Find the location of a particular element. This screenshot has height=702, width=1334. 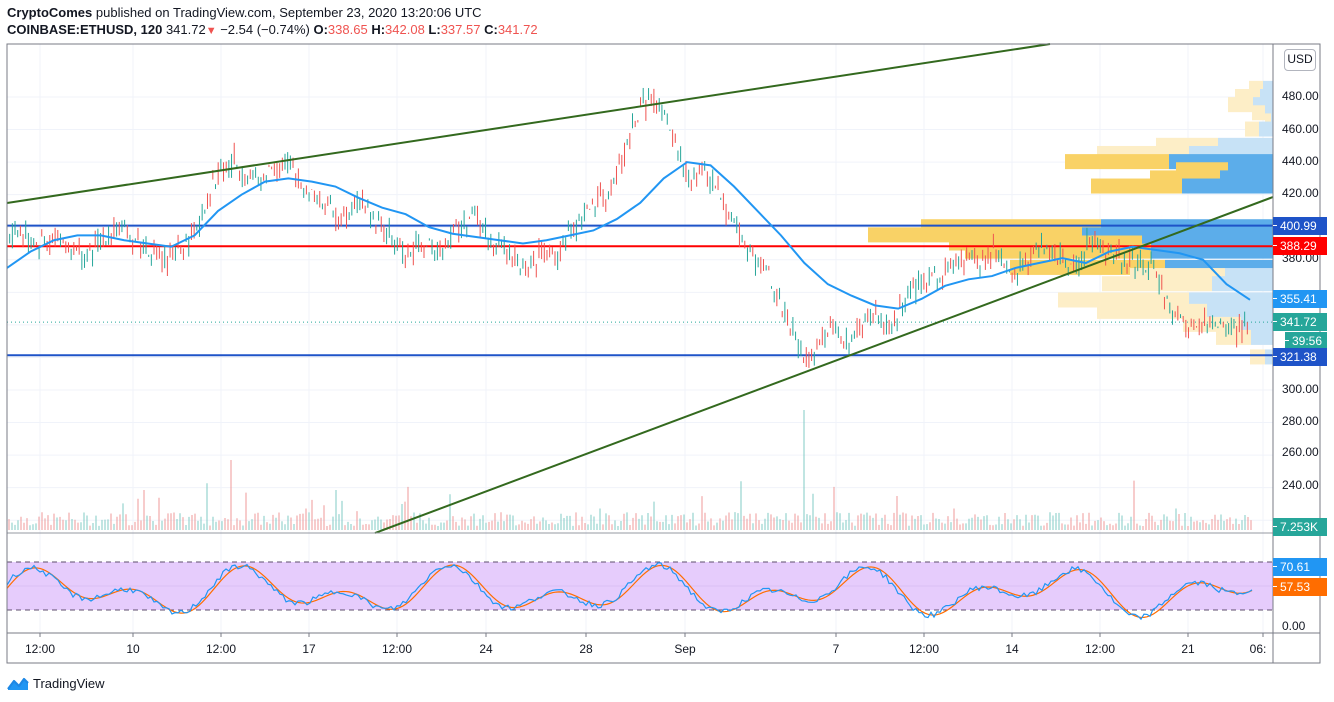

price-axis-label: 480.00 is located at coordinates (1300, 96).